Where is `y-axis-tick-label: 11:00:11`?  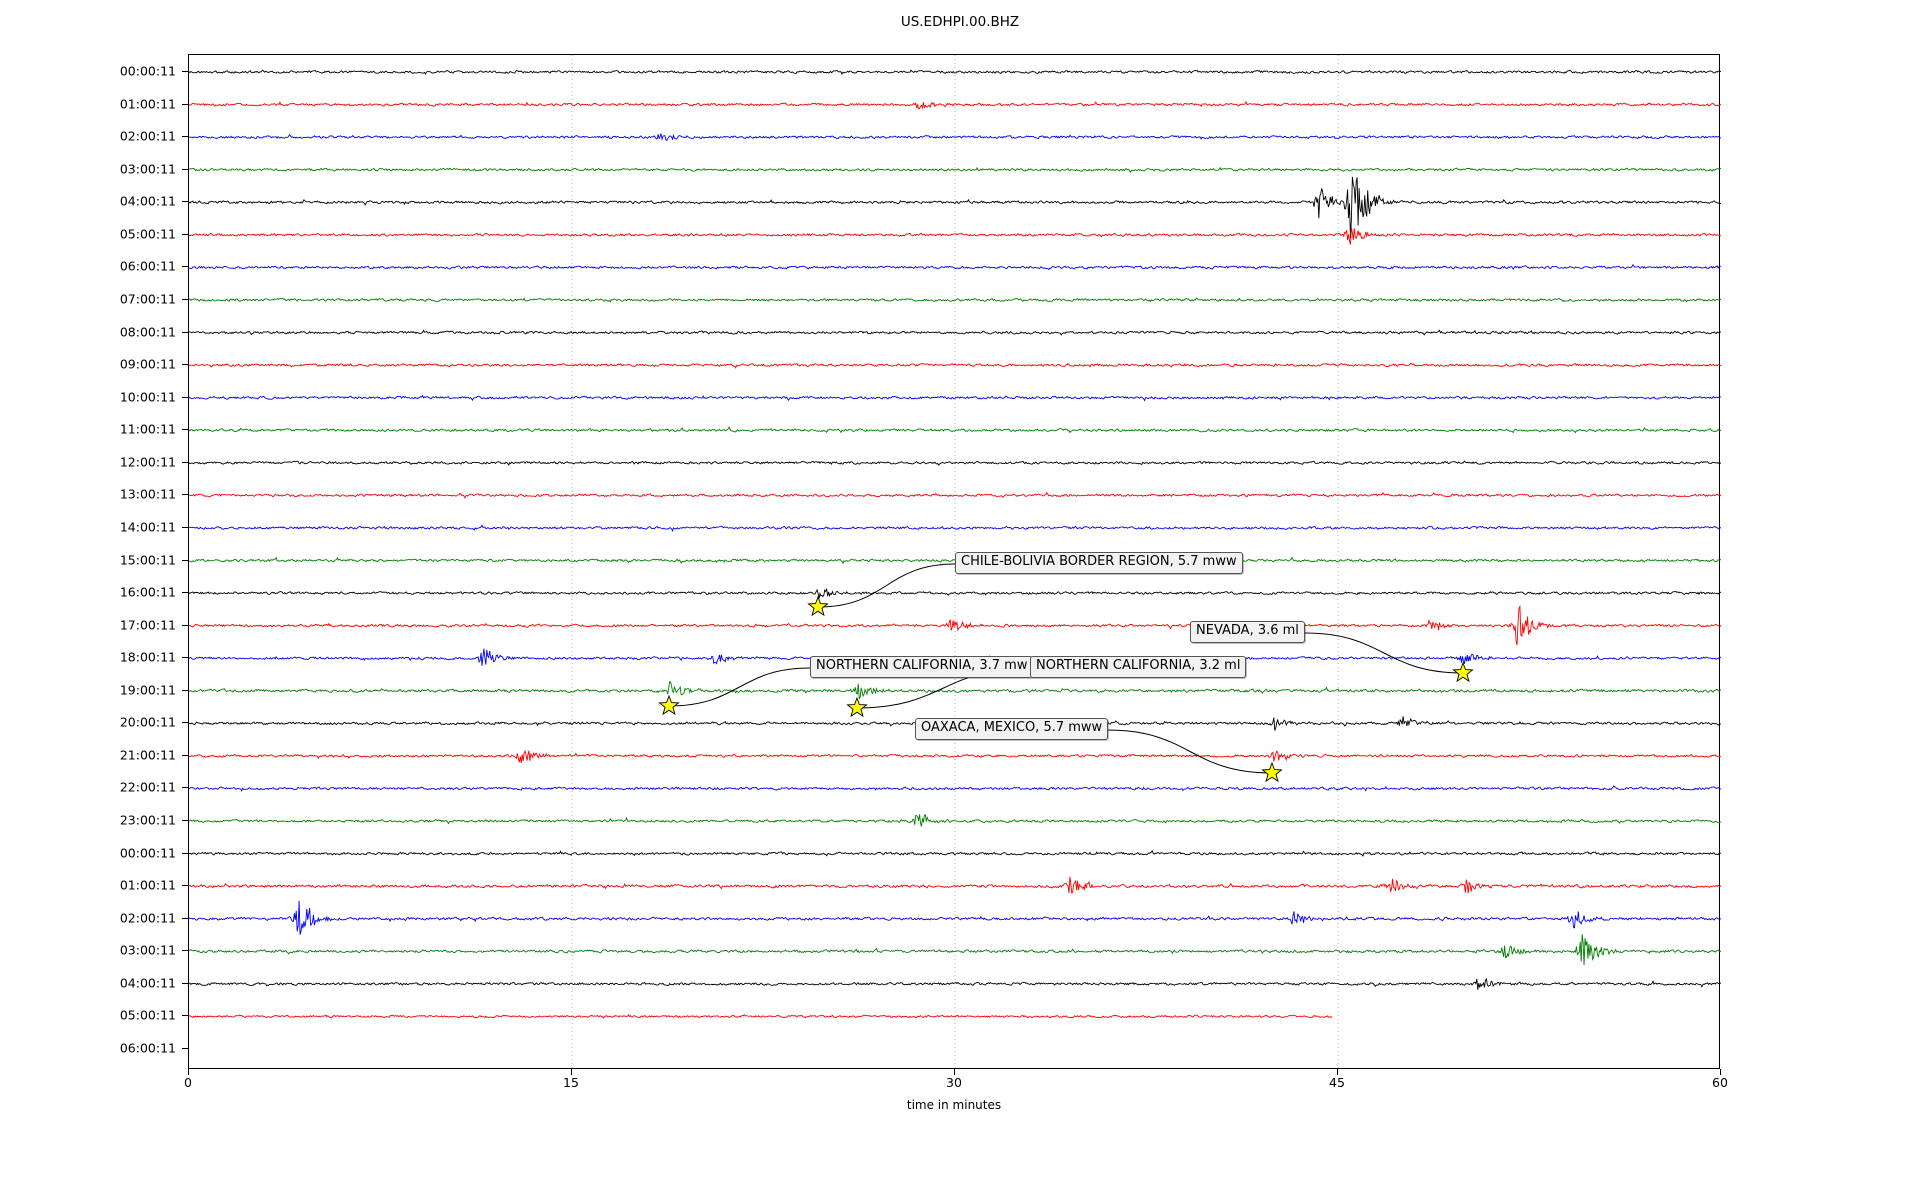 y-axis-tick-label: 11:00:11 is located at coordinates (147, 429).